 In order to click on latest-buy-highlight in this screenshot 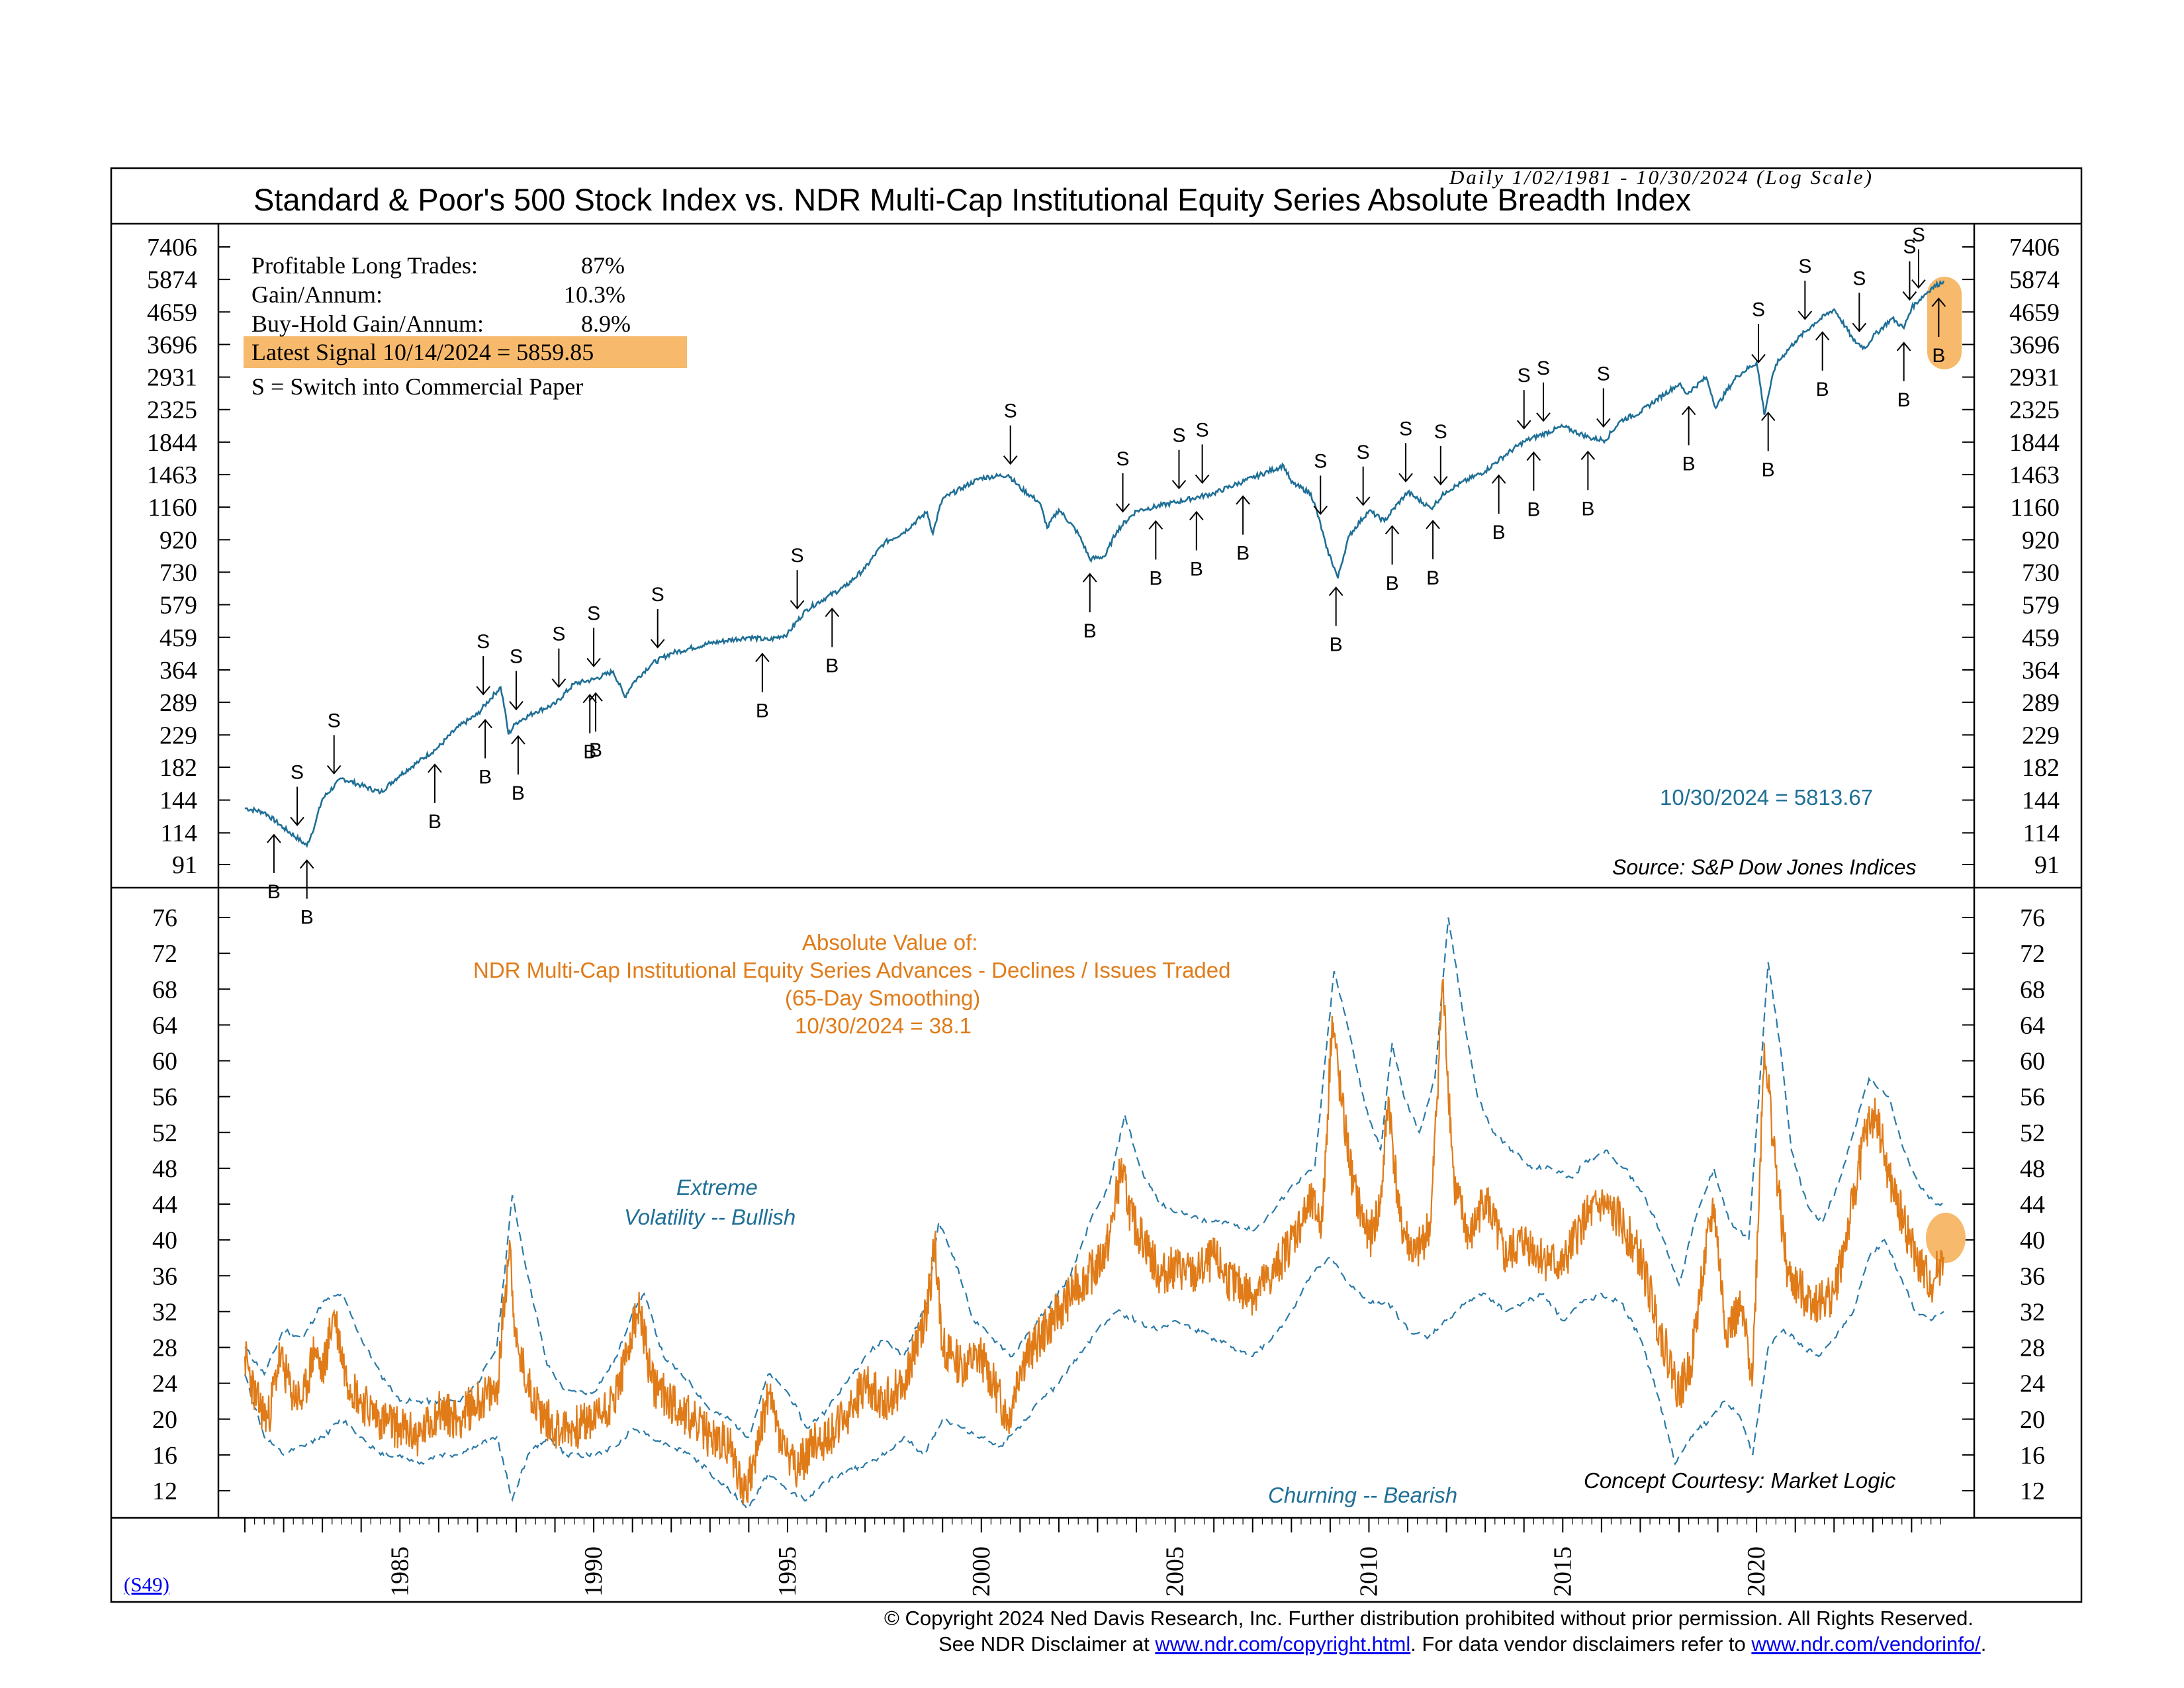, I will do `click(1945, 323)`.